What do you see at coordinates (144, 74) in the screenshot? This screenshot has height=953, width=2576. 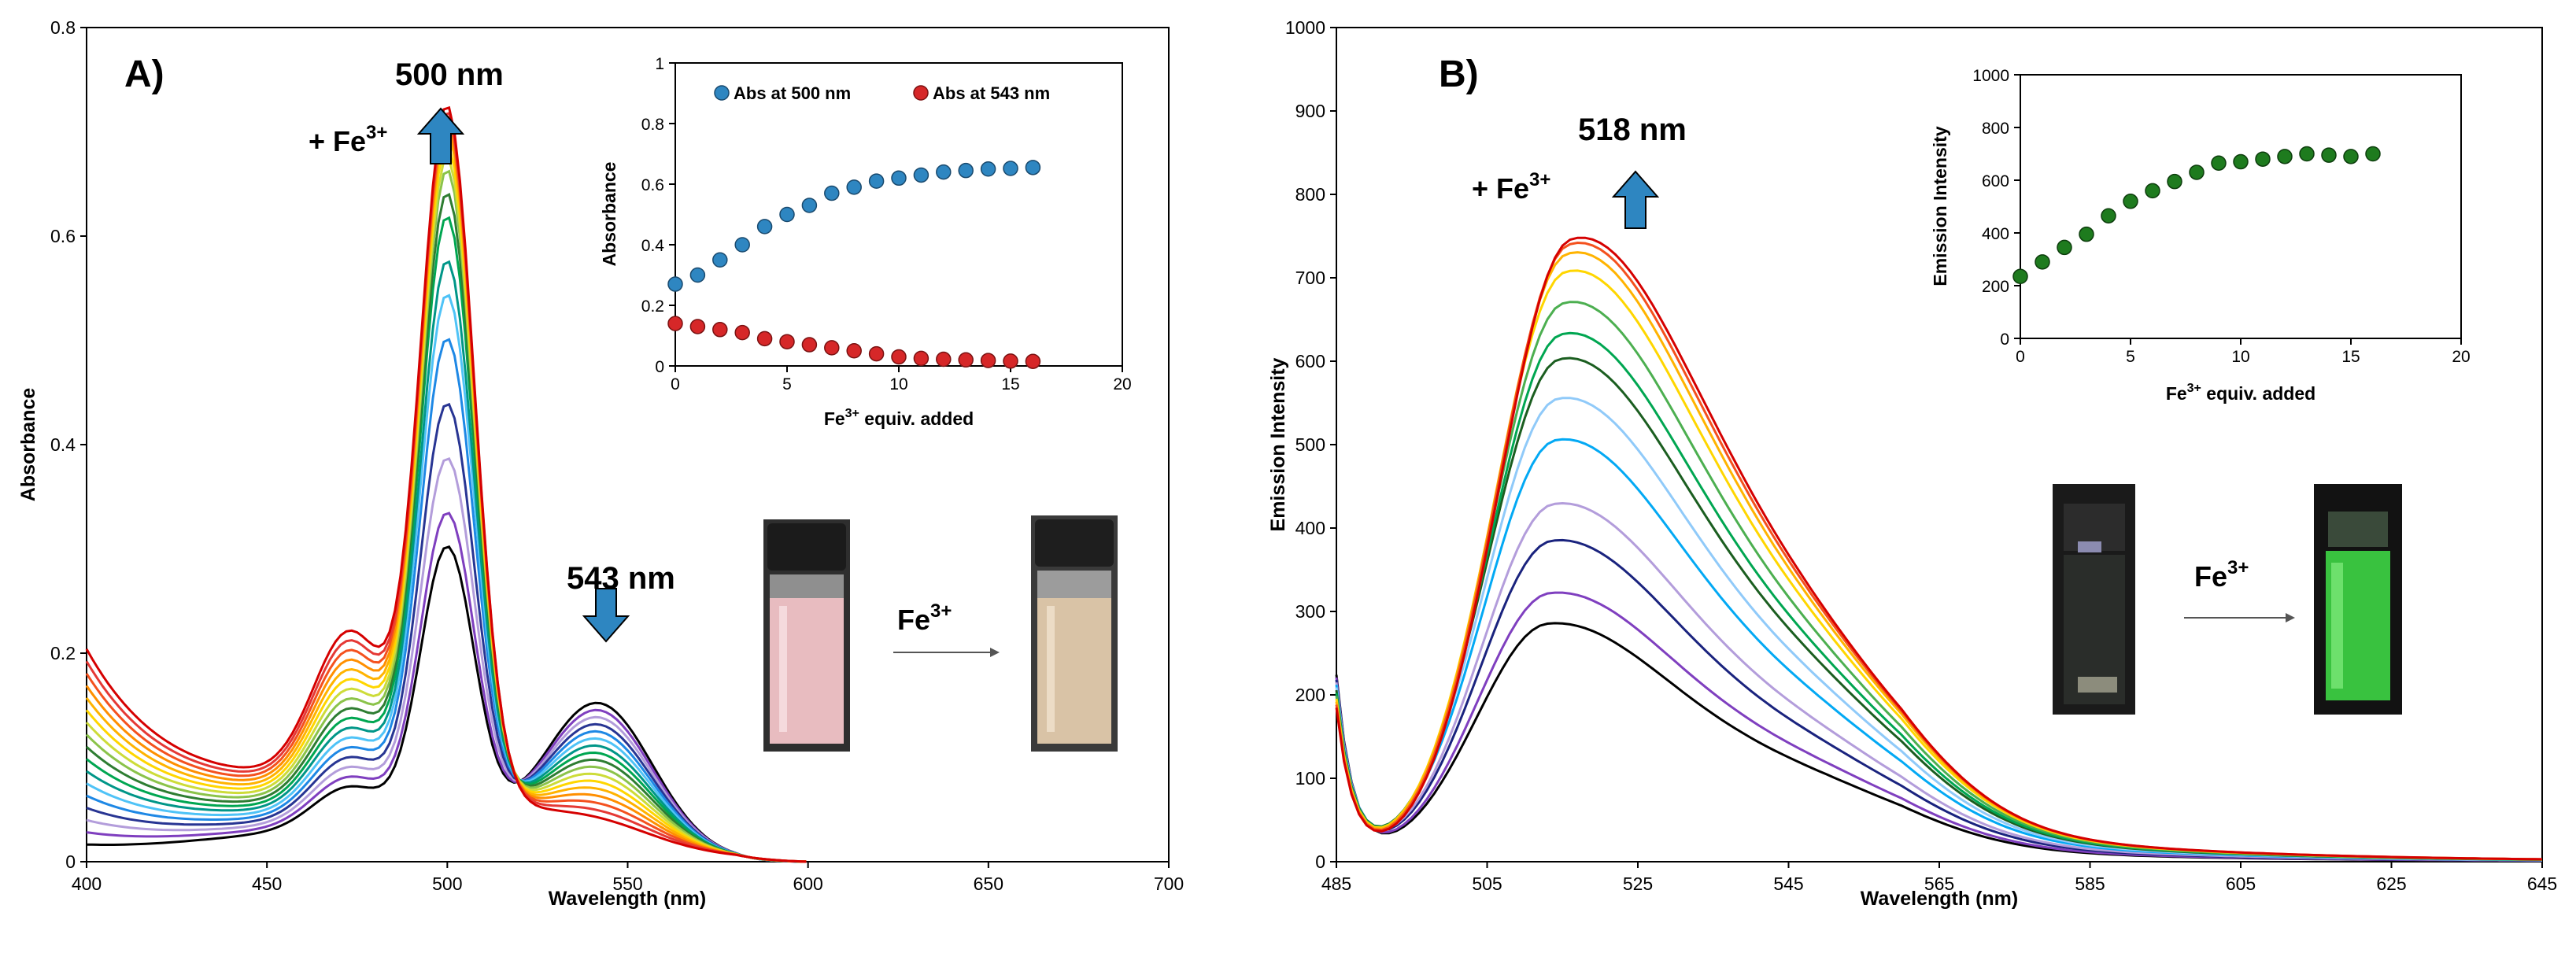 I see `panel-a-label: A)` at bounding box center [144, 74].